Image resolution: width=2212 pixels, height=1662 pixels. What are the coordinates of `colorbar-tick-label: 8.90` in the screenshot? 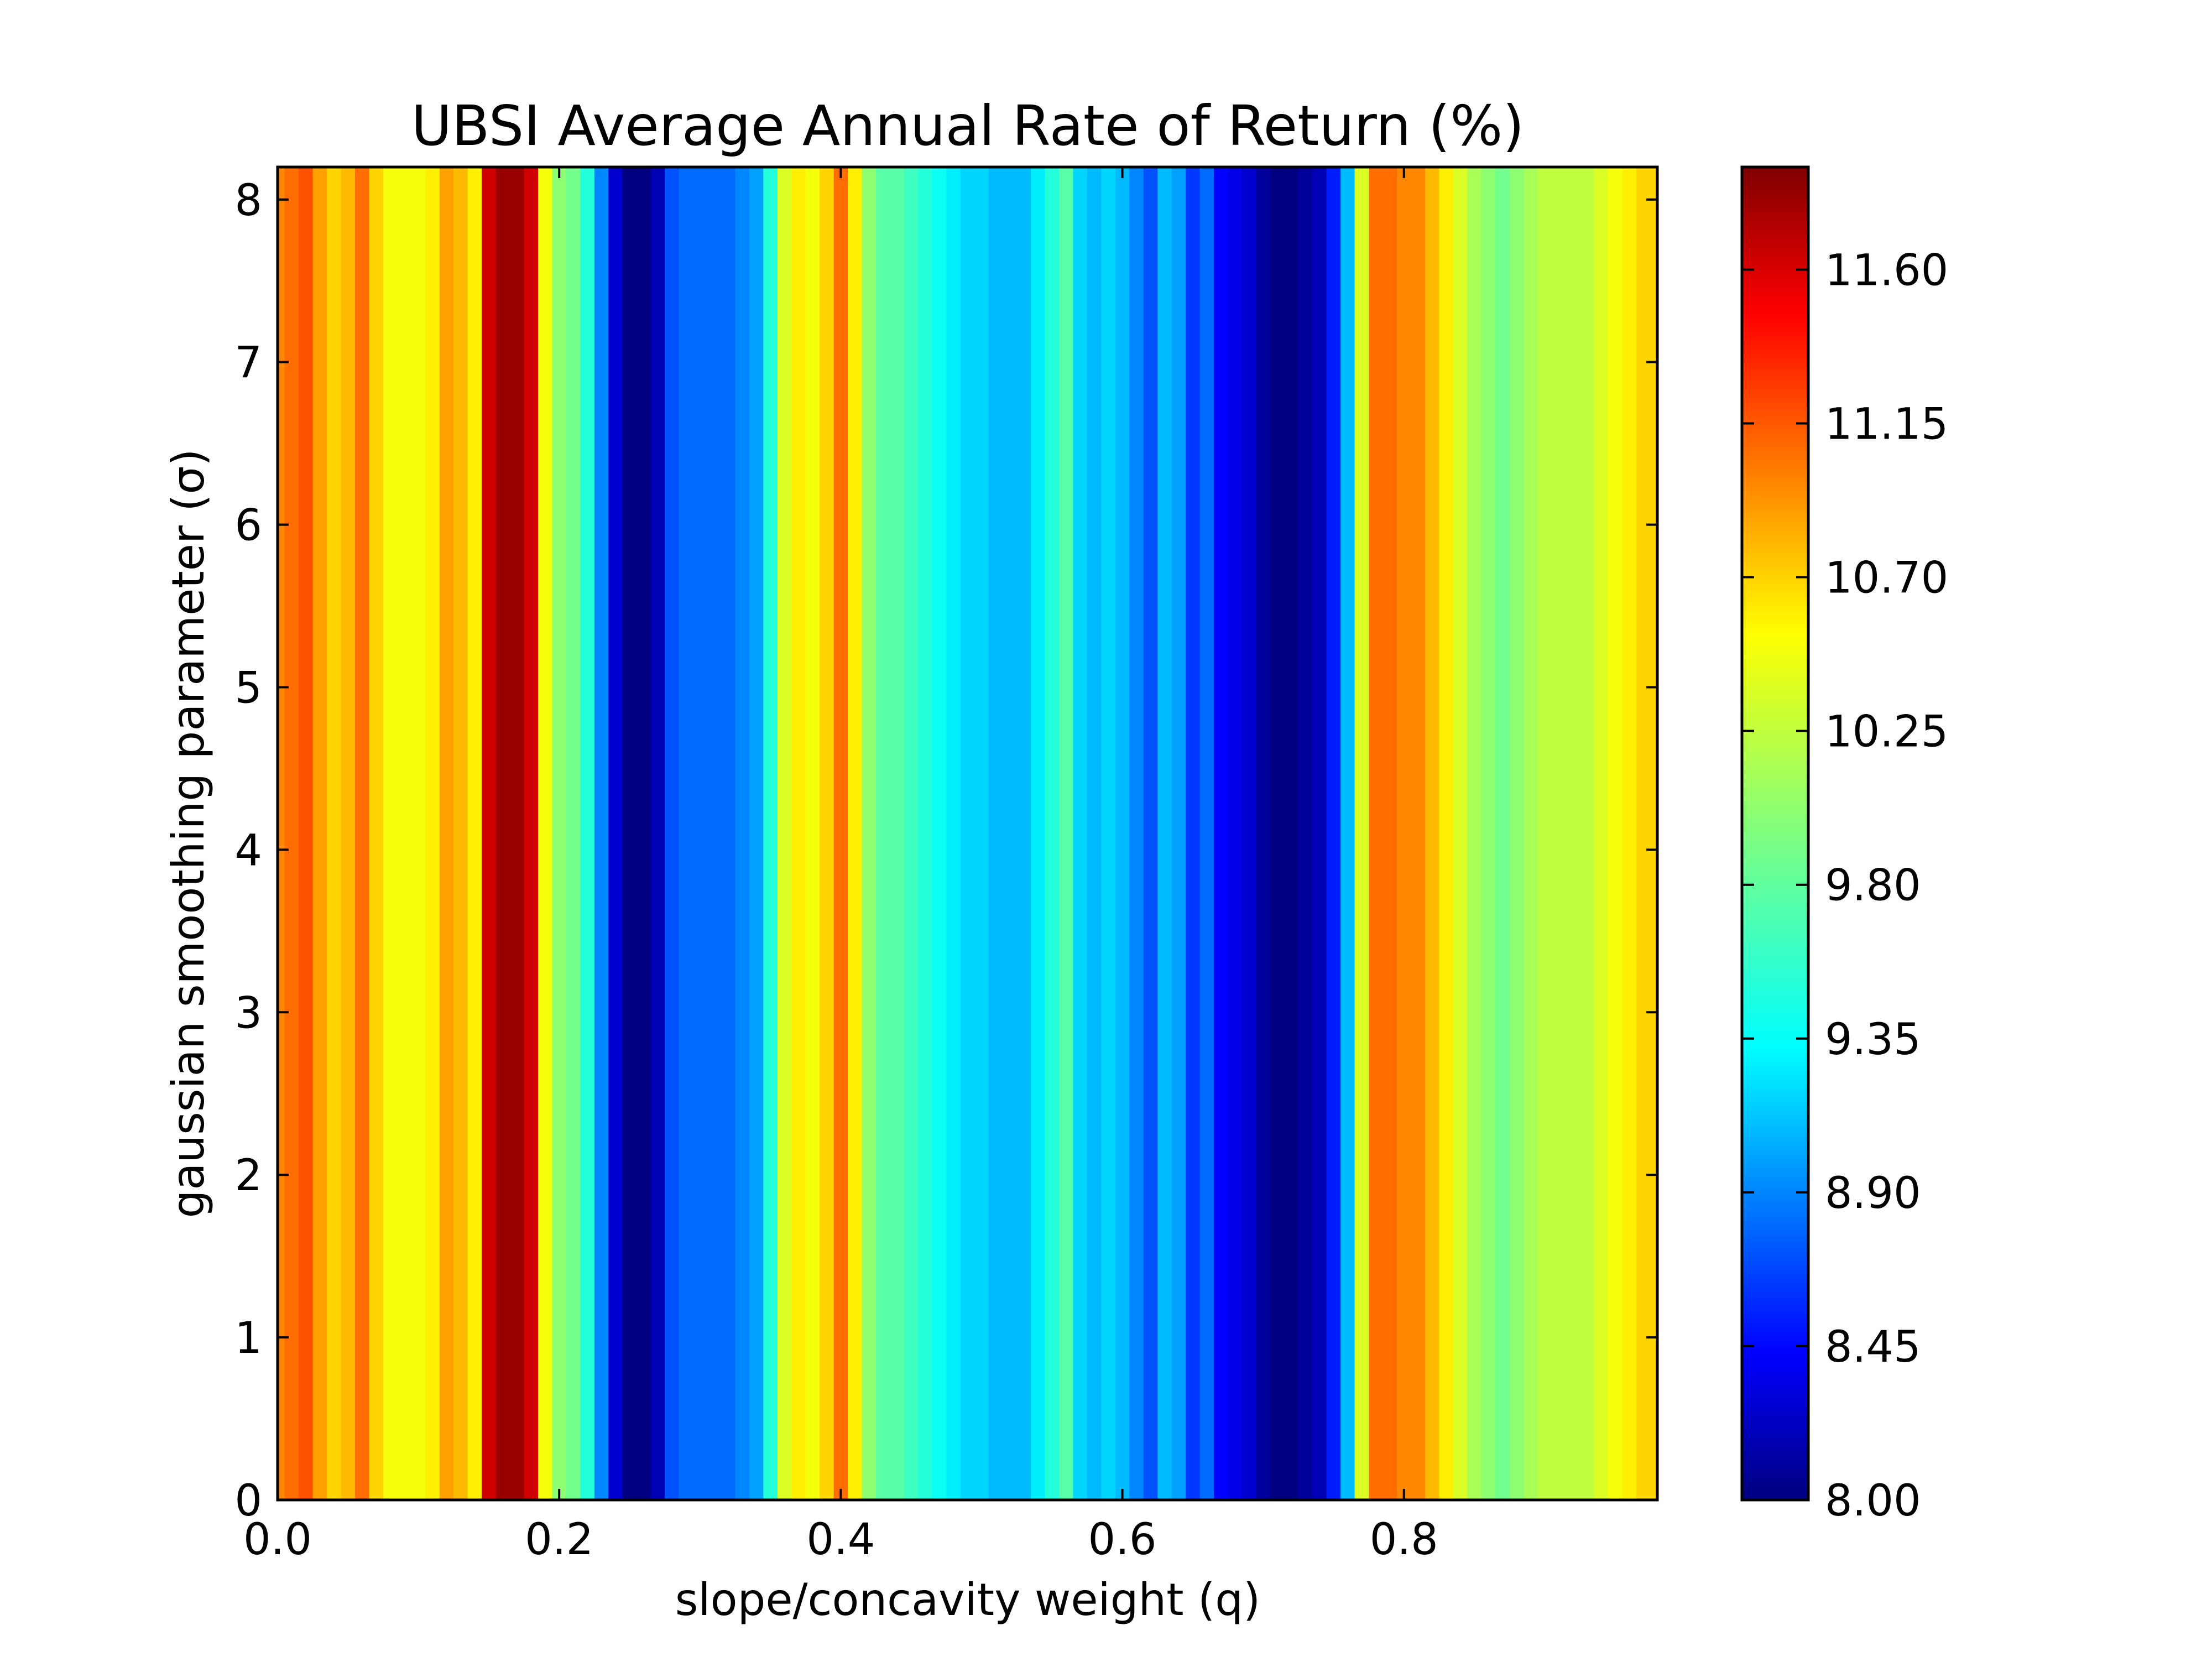 It's located at (1873, 1193).